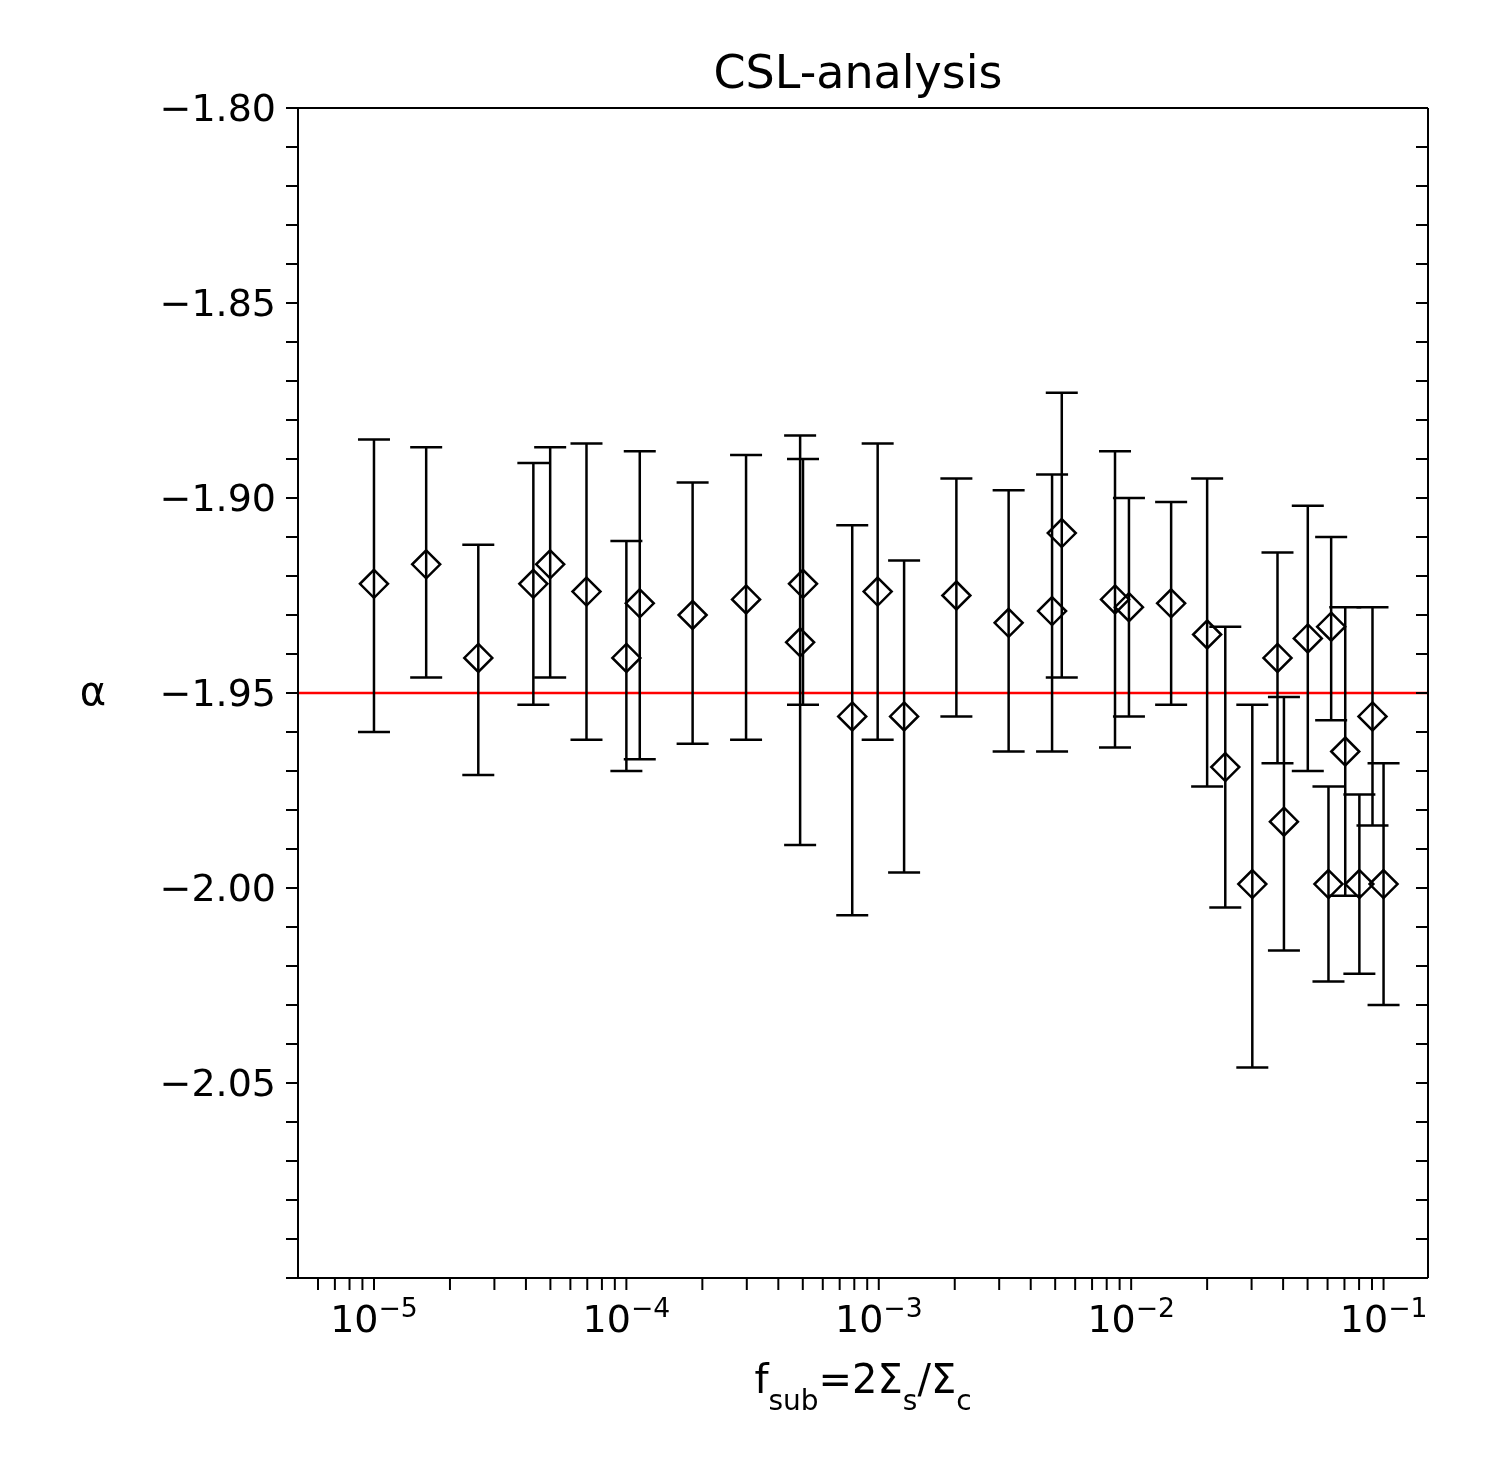 The width and height of the screenshot is (1485, 1481). I want to click on y-axis-title: α, so click(93, 691).